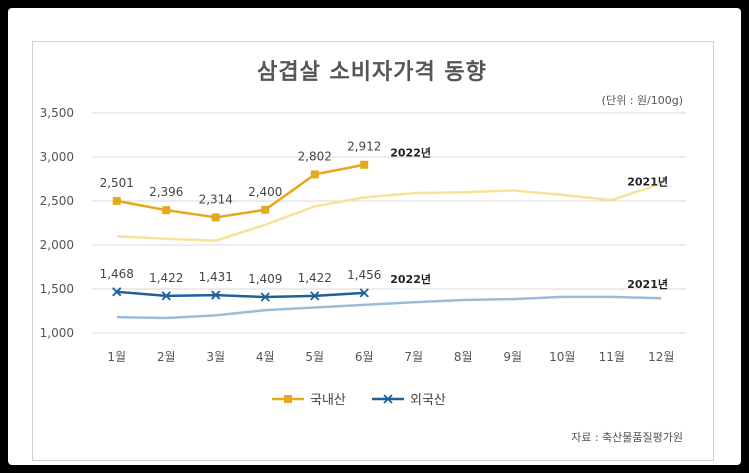  What do you see at coordinates (265, 357) in the screenshot?
I see `x-tick-label: 4월` at bounding box center [265, 357].